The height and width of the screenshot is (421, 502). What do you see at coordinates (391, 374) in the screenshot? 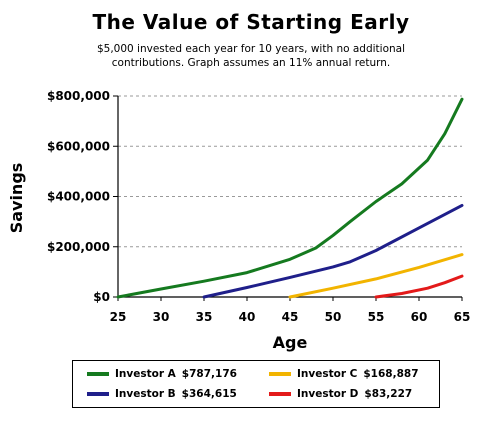
I see `legend-value-c: $168,887` at bounding box center [391, 374].